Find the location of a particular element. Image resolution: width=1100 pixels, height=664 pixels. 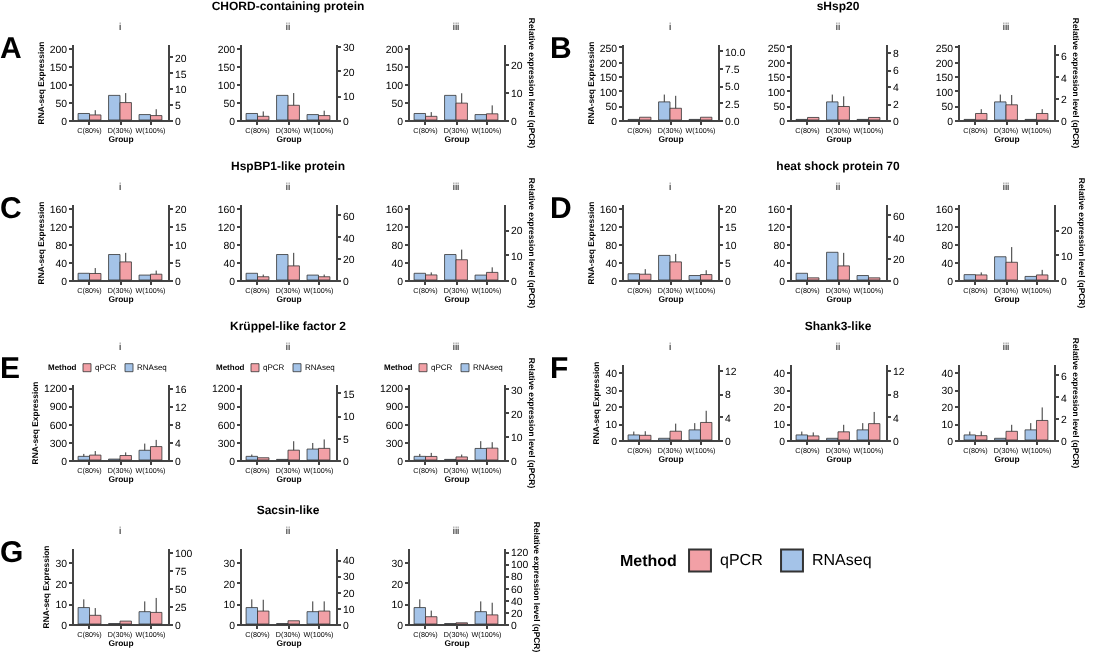

text: G is located at coordinates (12, 553).